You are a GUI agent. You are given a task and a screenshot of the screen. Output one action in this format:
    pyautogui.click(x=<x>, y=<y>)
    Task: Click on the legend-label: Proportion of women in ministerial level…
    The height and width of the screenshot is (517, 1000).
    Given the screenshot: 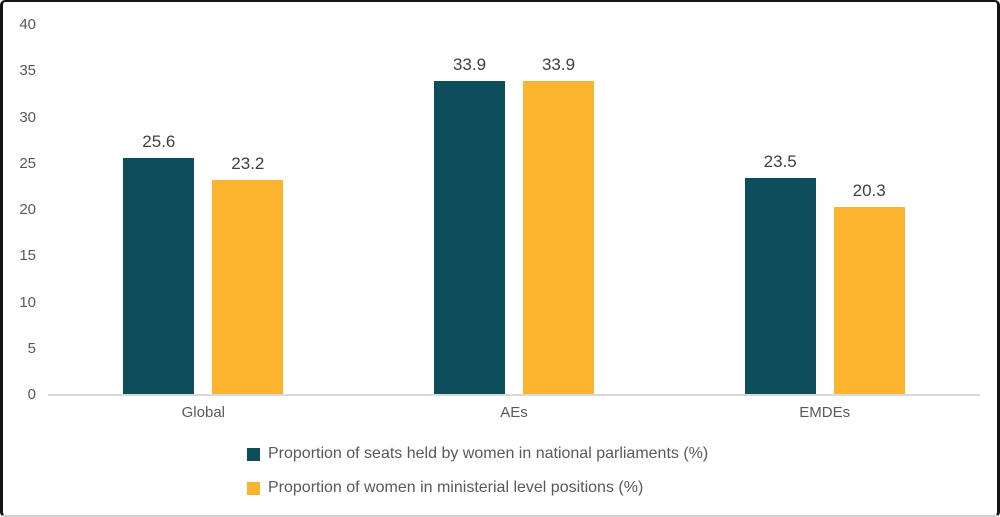 What is the action you would take?
    pyautogui.click(x=456, y=487)
    